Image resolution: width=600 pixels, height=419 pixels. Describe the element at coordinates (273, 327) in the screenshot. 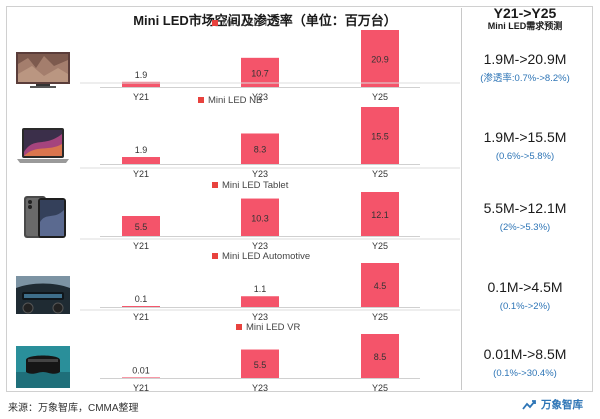

I see `legend-label: Mini LED VR` at that location.